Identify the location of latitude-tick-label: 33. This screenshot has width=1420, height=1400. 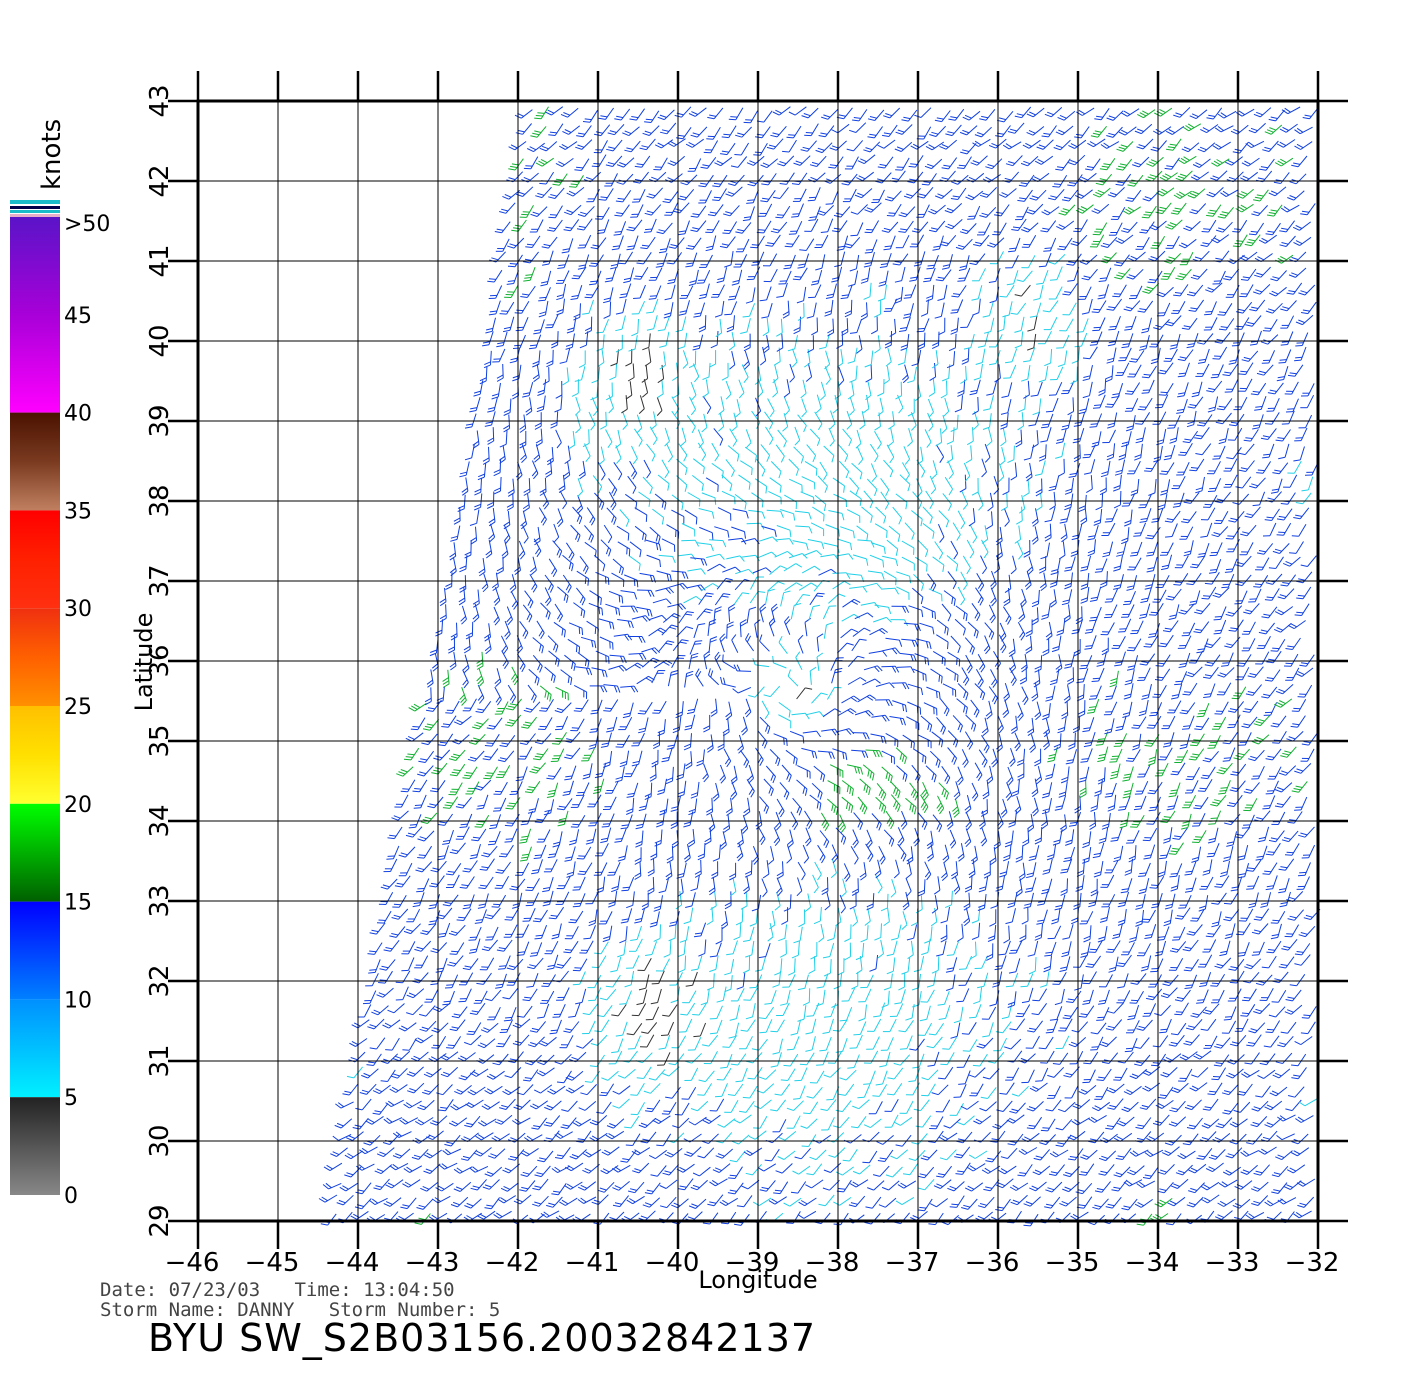
(160, 900).